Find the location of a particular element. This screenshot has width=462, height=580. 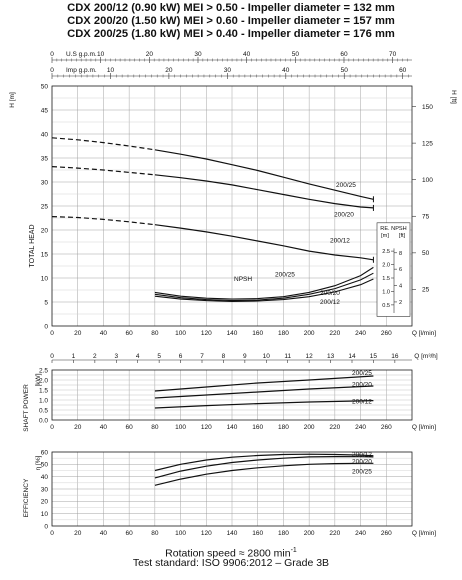

head-y-tick-label: 15 is located at coordinates (45, 254).